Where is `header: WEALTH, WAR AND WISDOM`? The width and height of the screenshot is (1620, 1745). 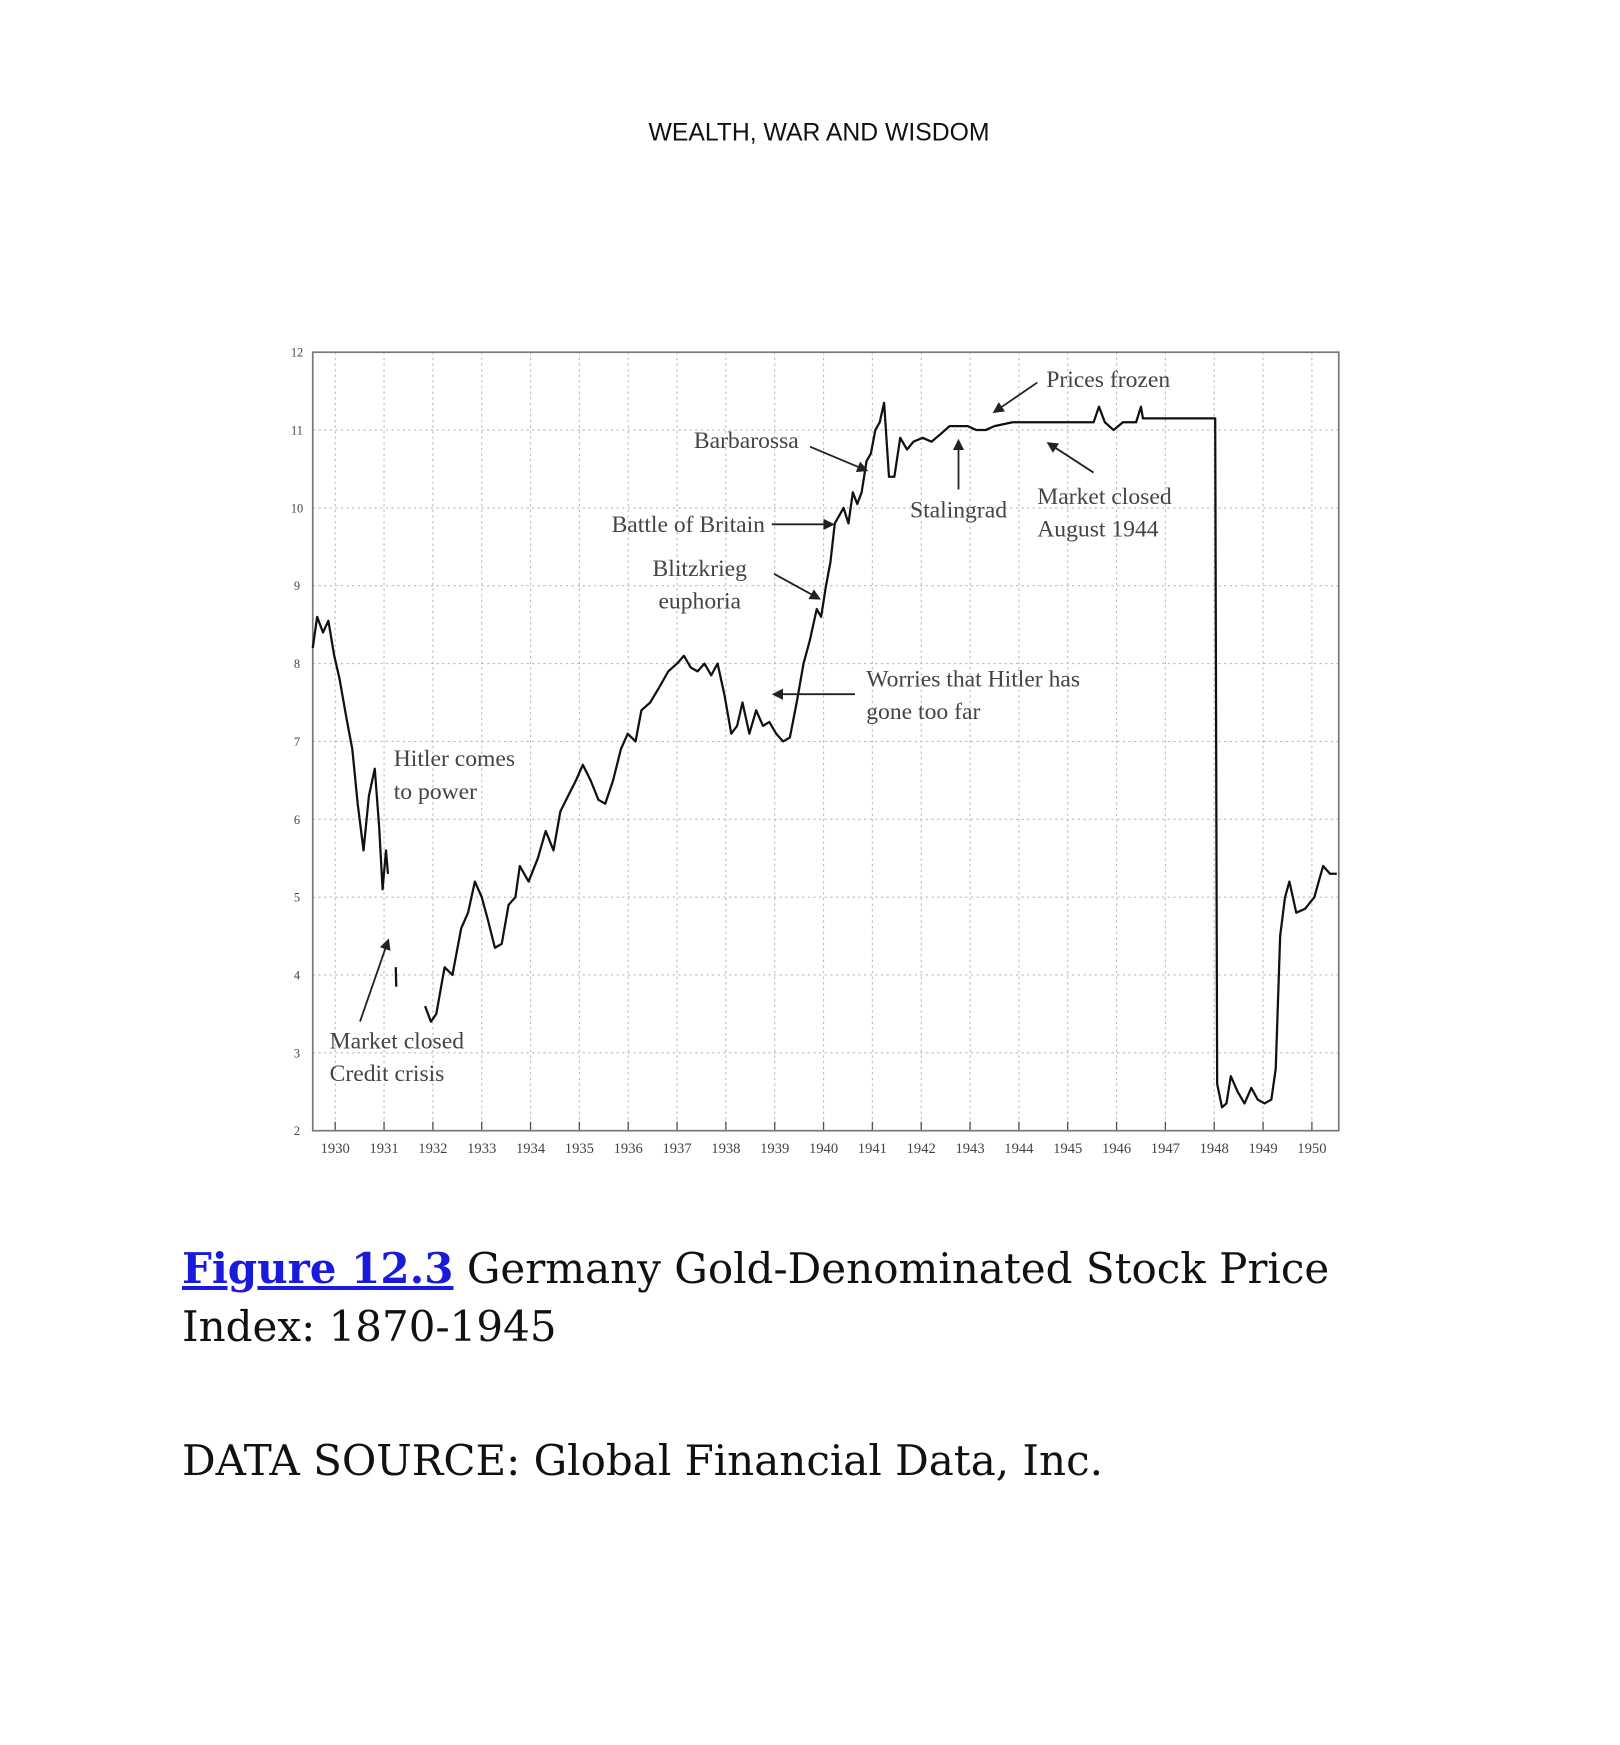
header: WEALTH, WAR AND WISDOM is located at coordinates (818, 133).